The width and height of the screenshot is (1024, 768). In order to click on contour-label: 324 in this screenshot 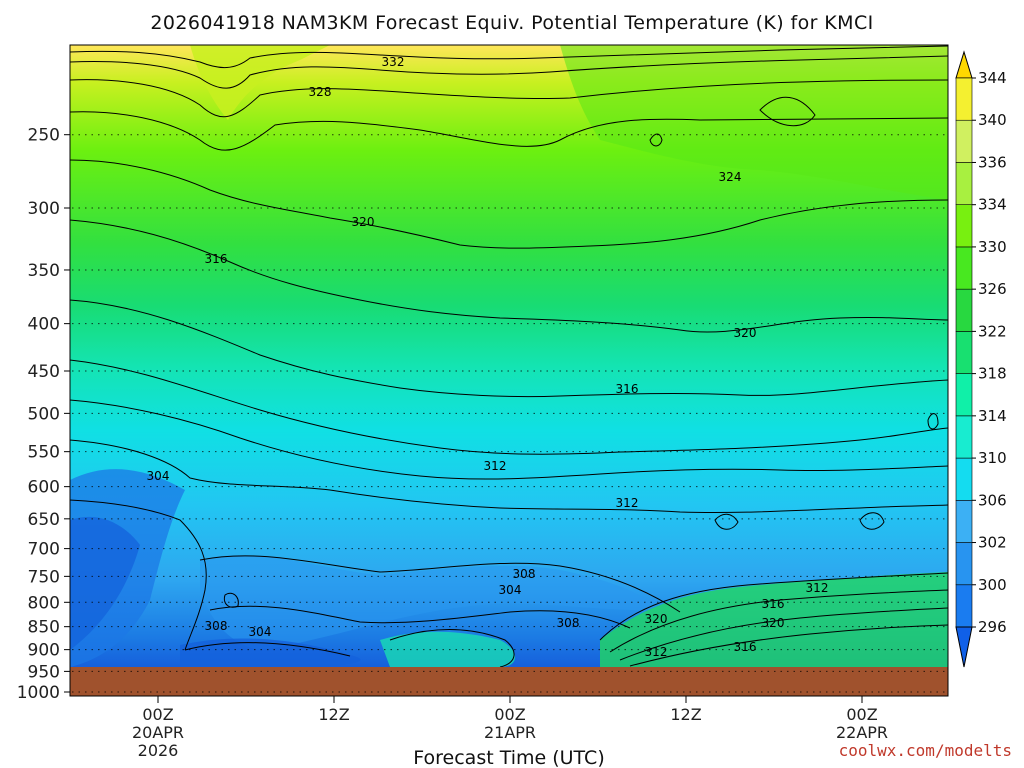, I will do `click(730, 177)`.